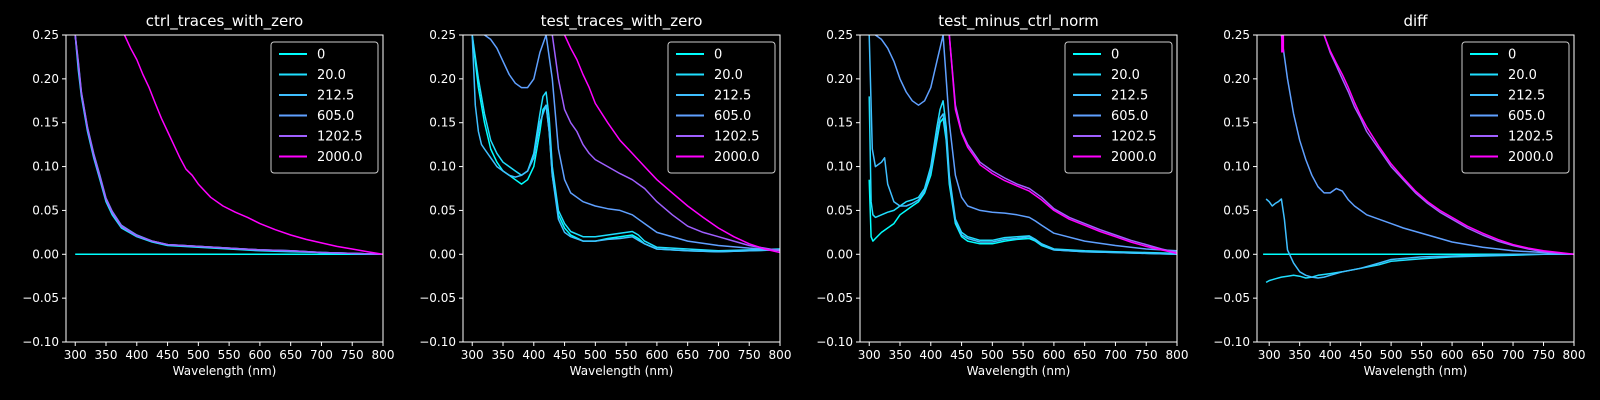 This screenshot has height=400, width=1600. What do you see at coordinates (1018, 21) in the screenshot?
I see `chart-title: test_minus_ctrl_norm` at bounding box center [1018, 21].